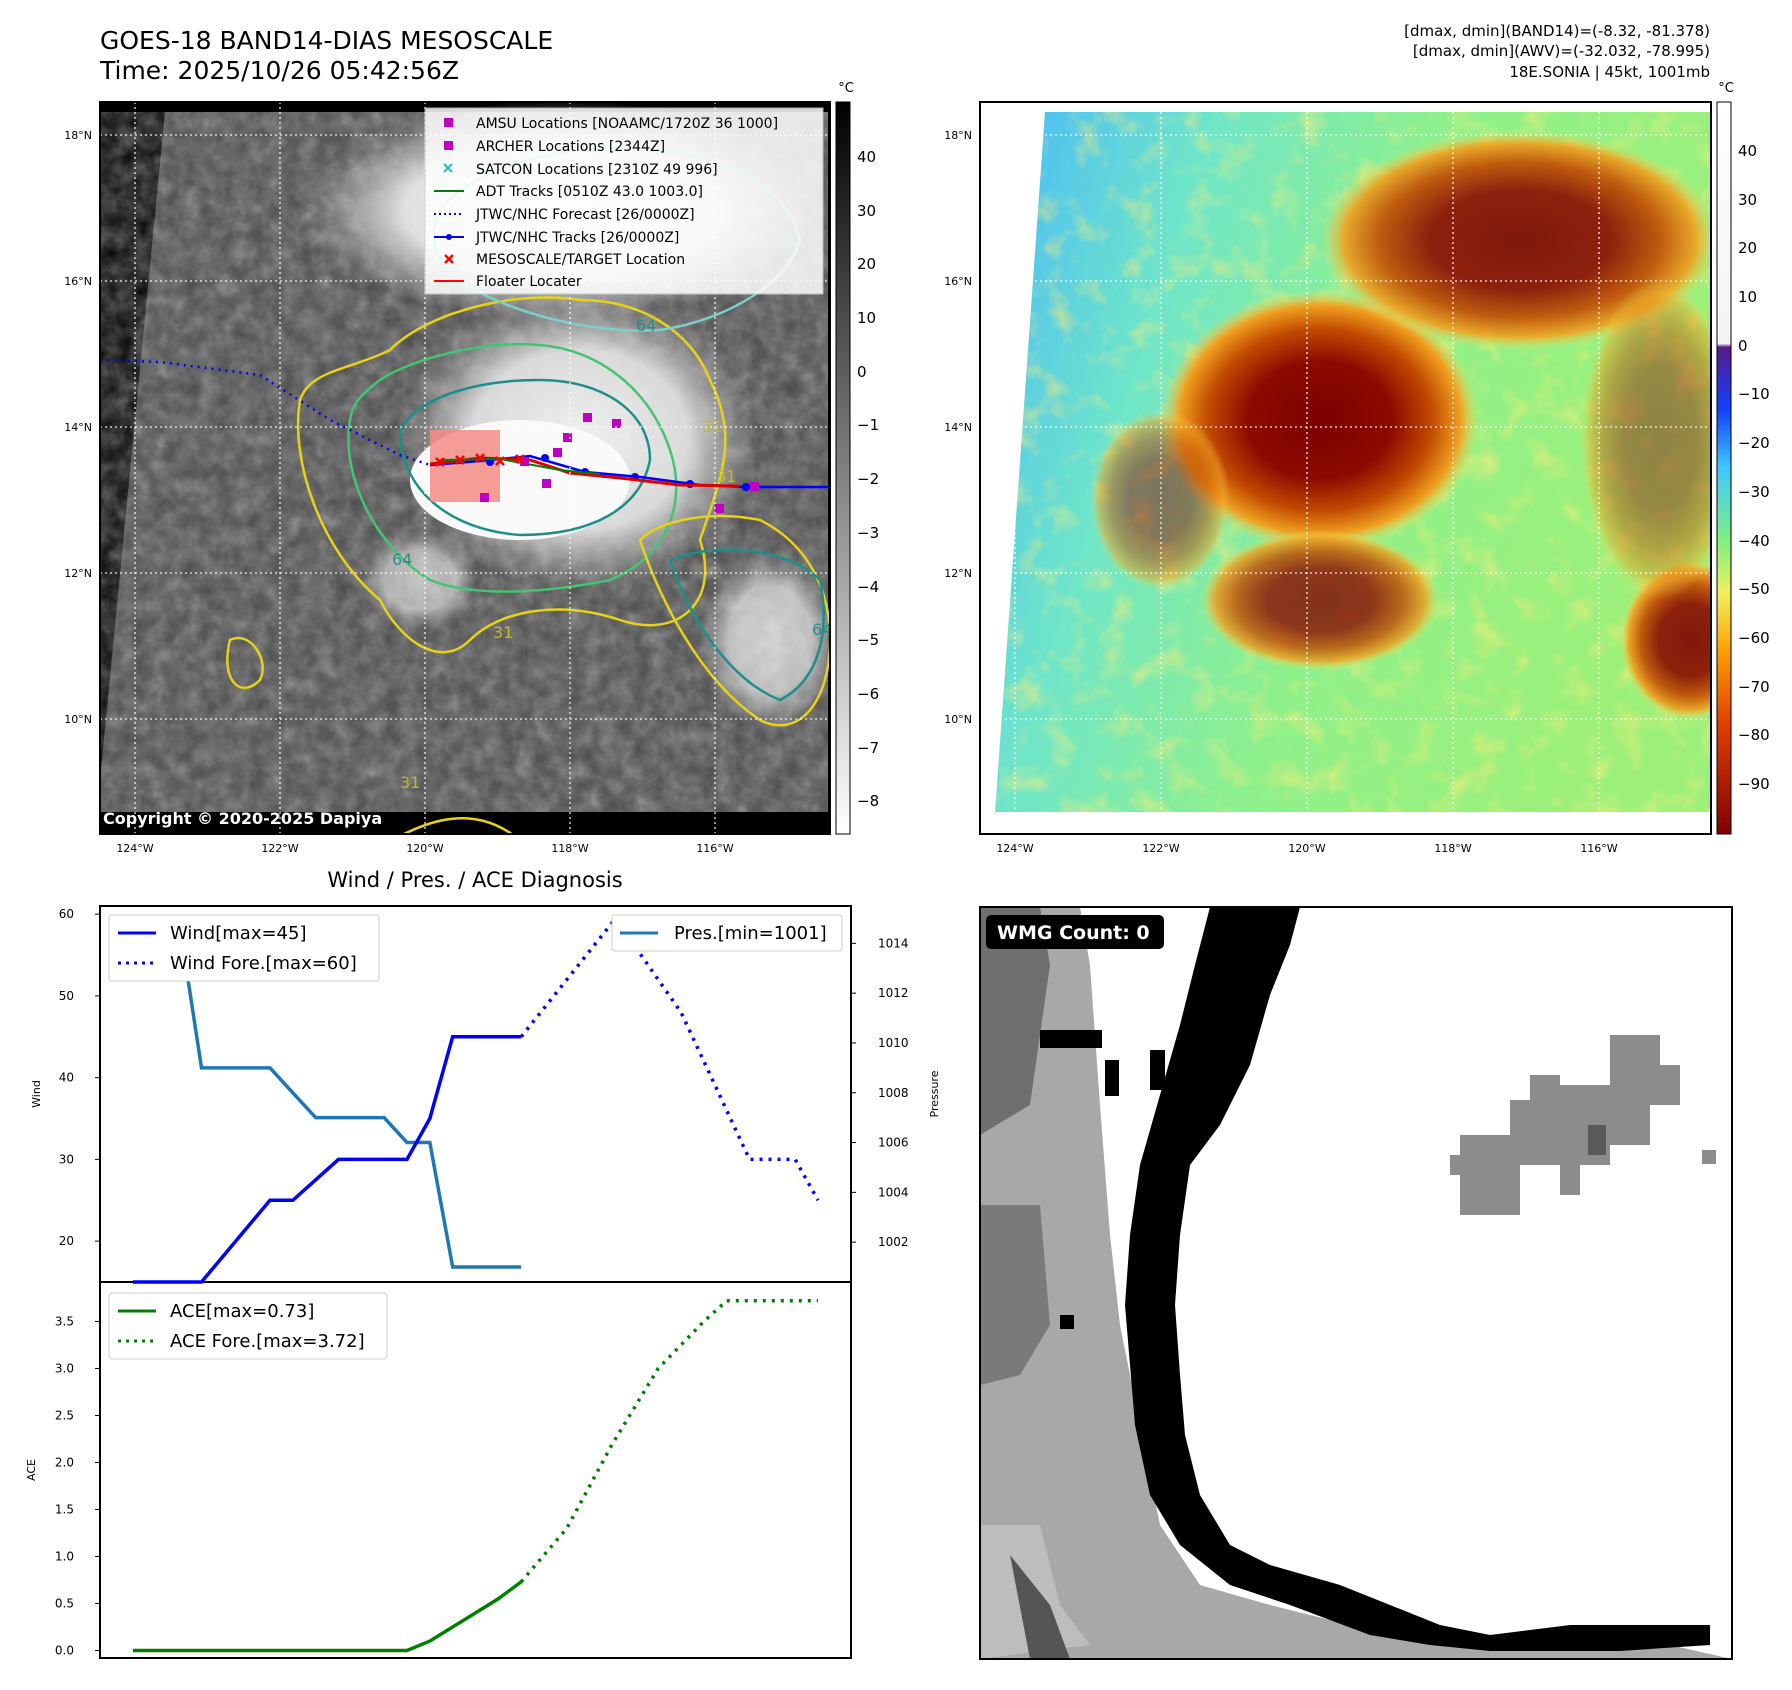  What do you see at coordinates (77, 1485) in the screenshot?
I see `ace-ticks: 0.0 0.5 1.0 1.5 2.0 2.5 3.0 3.5` at bounding box center [77, 1485].